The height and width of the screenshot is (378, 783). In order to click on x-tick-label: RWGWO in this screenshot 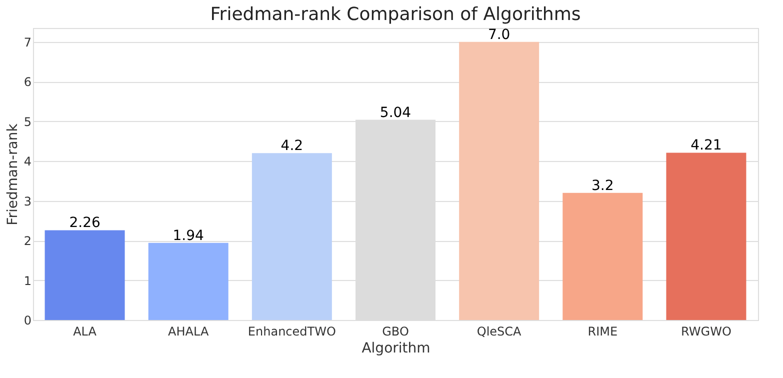, I will do `click(706, 331)`.